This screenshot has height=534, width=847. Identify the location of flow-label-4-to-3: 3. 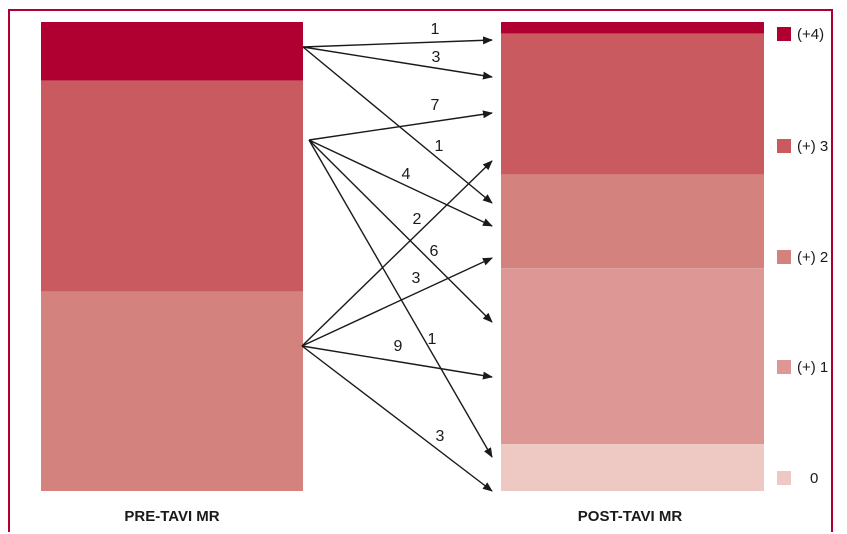
(436, 57).